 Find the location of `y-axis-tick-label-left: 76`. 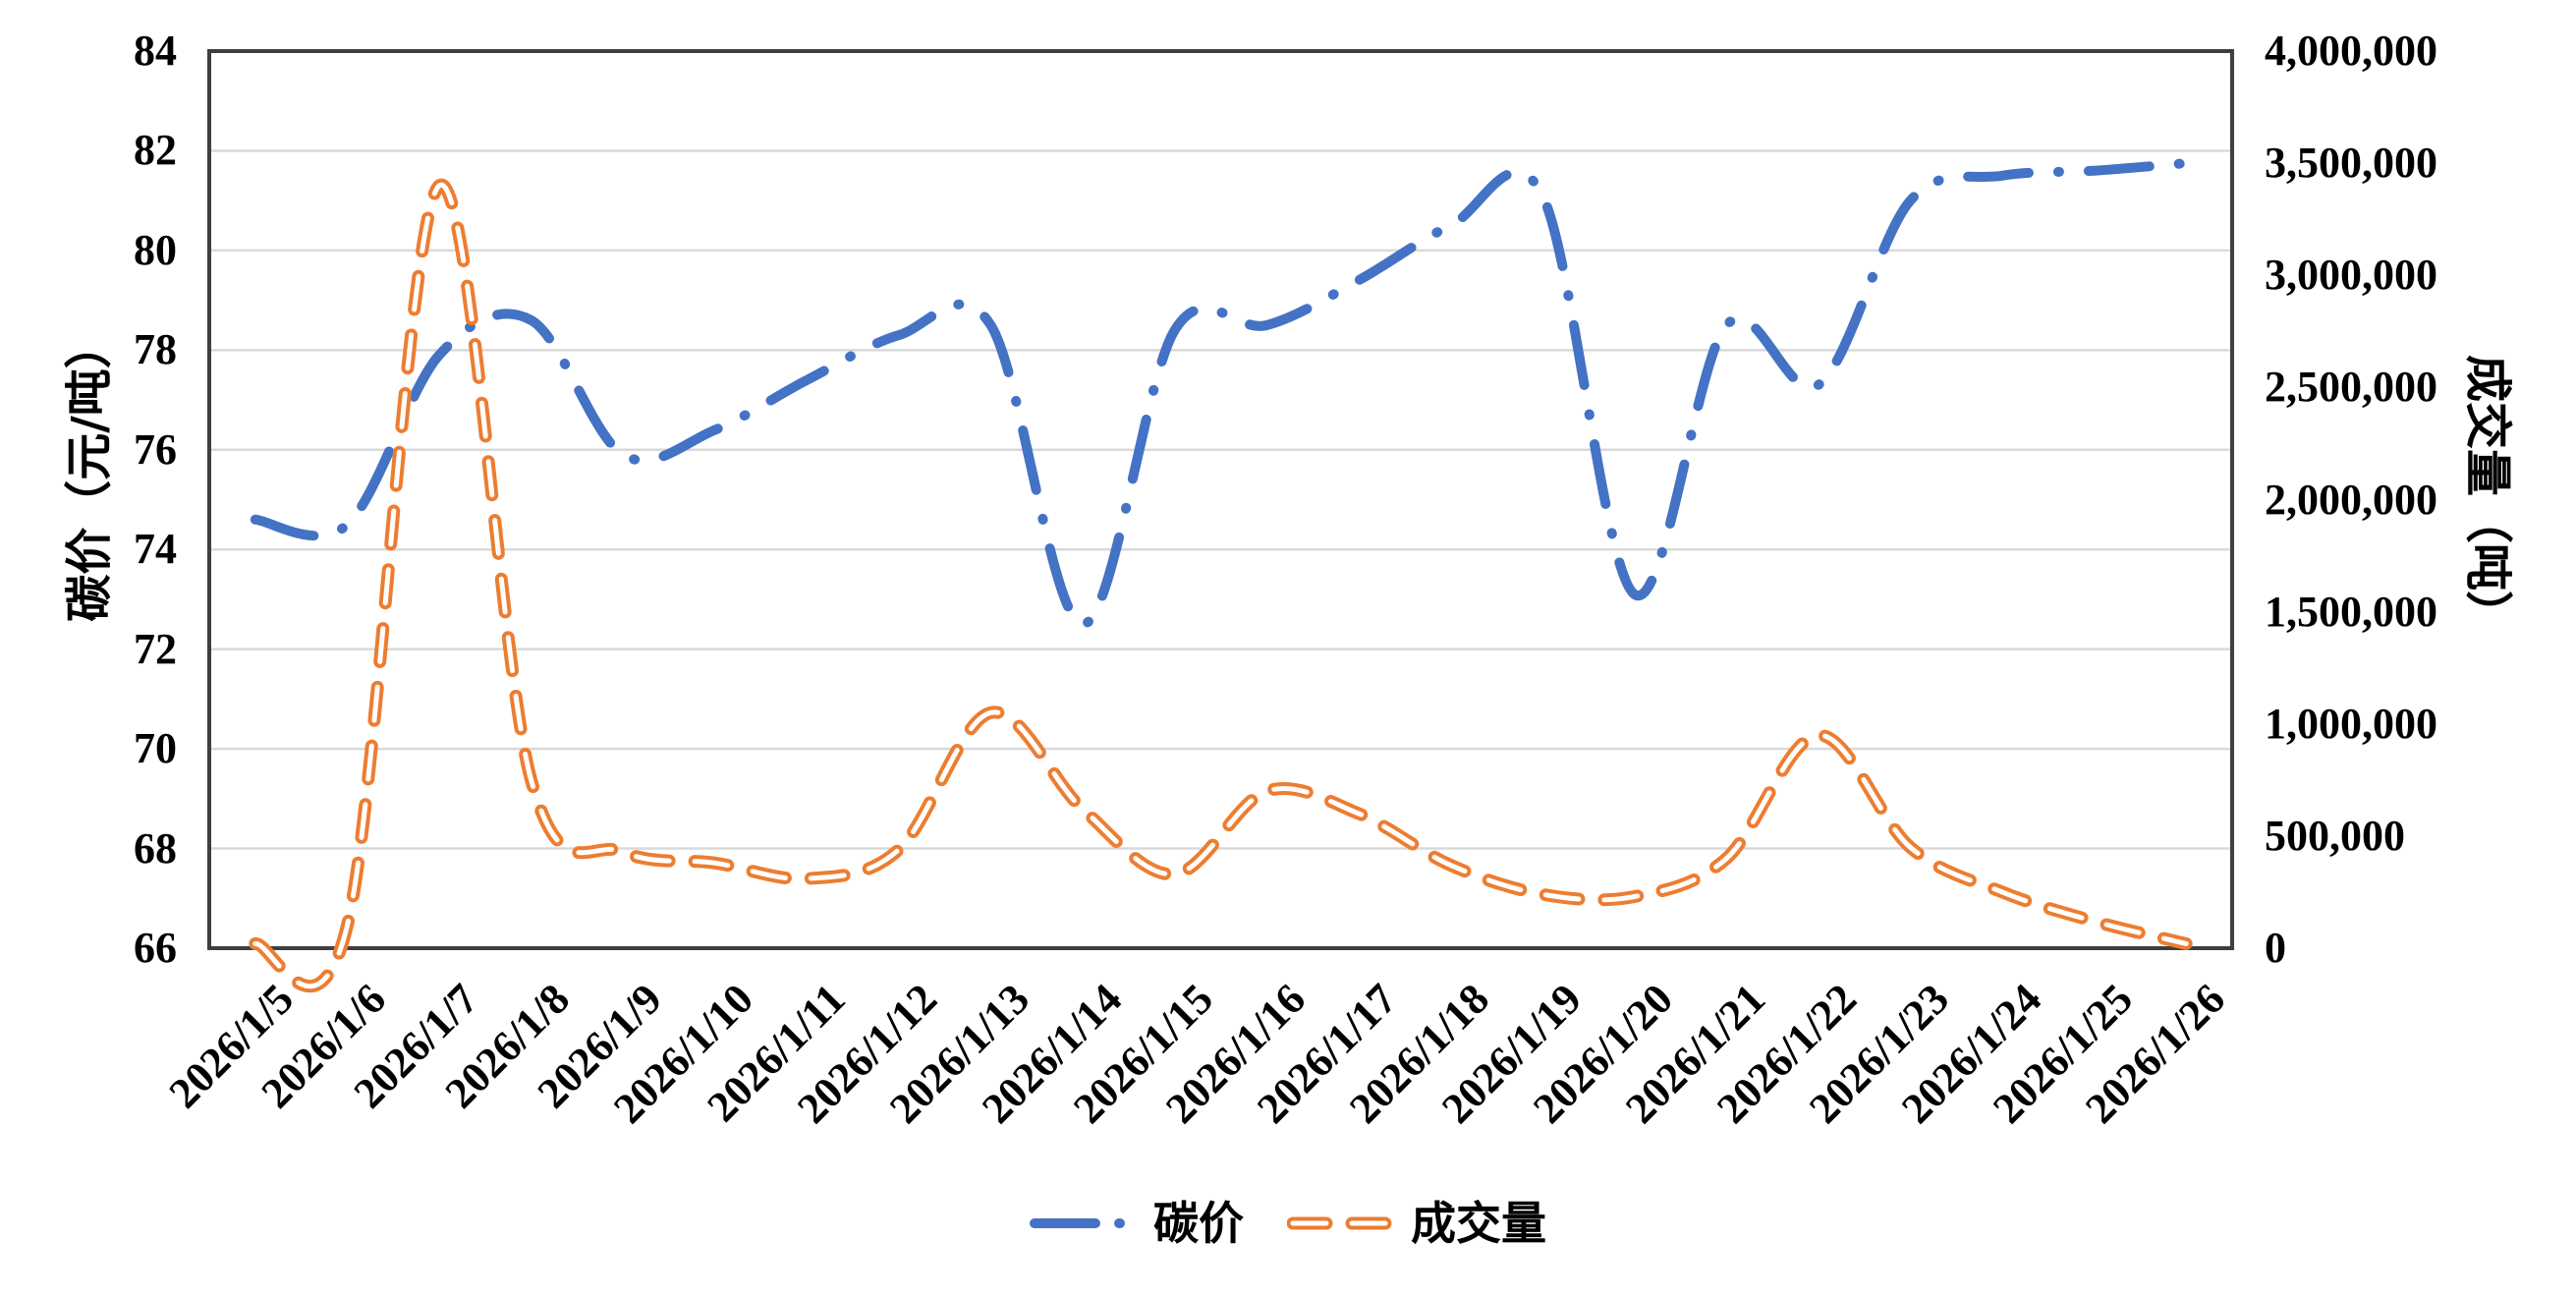

y-axis-tick-label-left: 76 is located at coordinates (155, 449).